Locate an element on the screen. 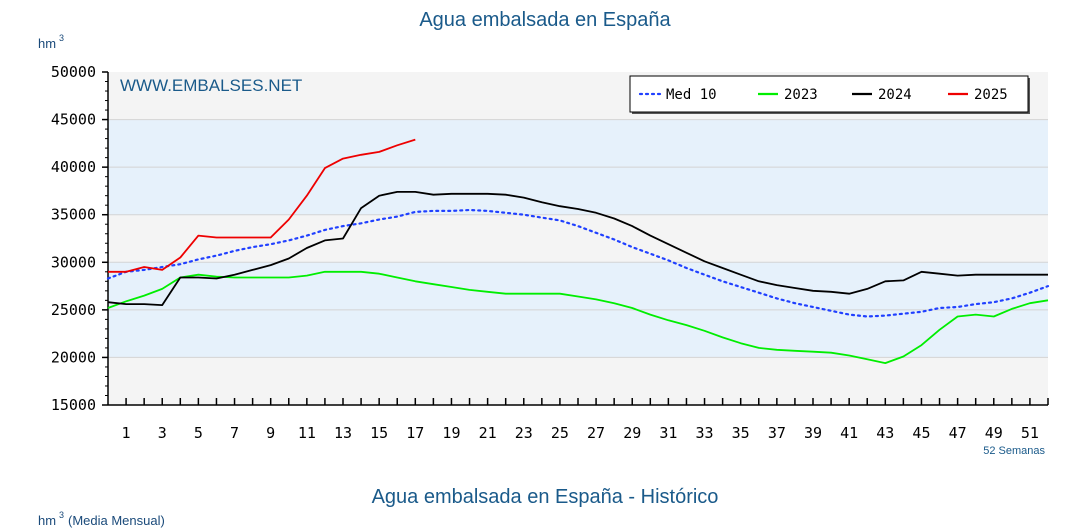 Image resolution: width=1065 pixels, height=530 pixels. y-tick-label: 15000 is located at coordinates (73, 405).